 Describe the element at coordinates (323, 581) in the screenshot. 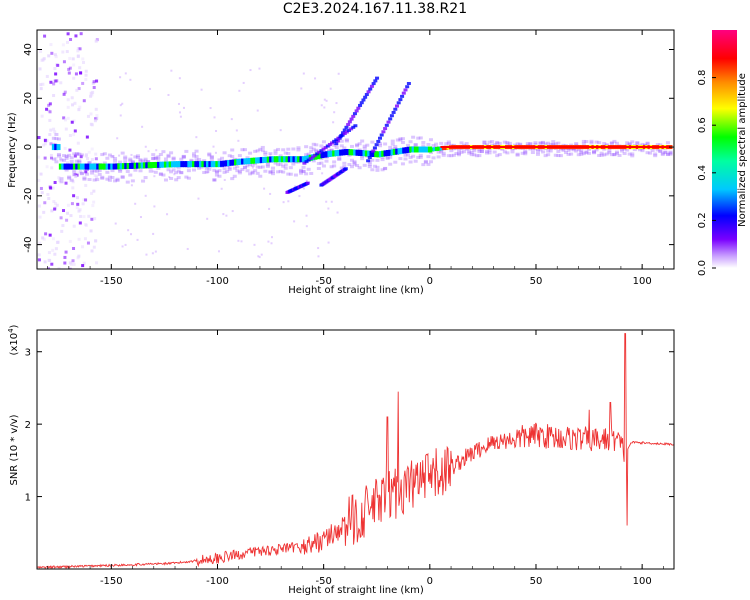

I see `snr-x-tick-label: -50` at that location.